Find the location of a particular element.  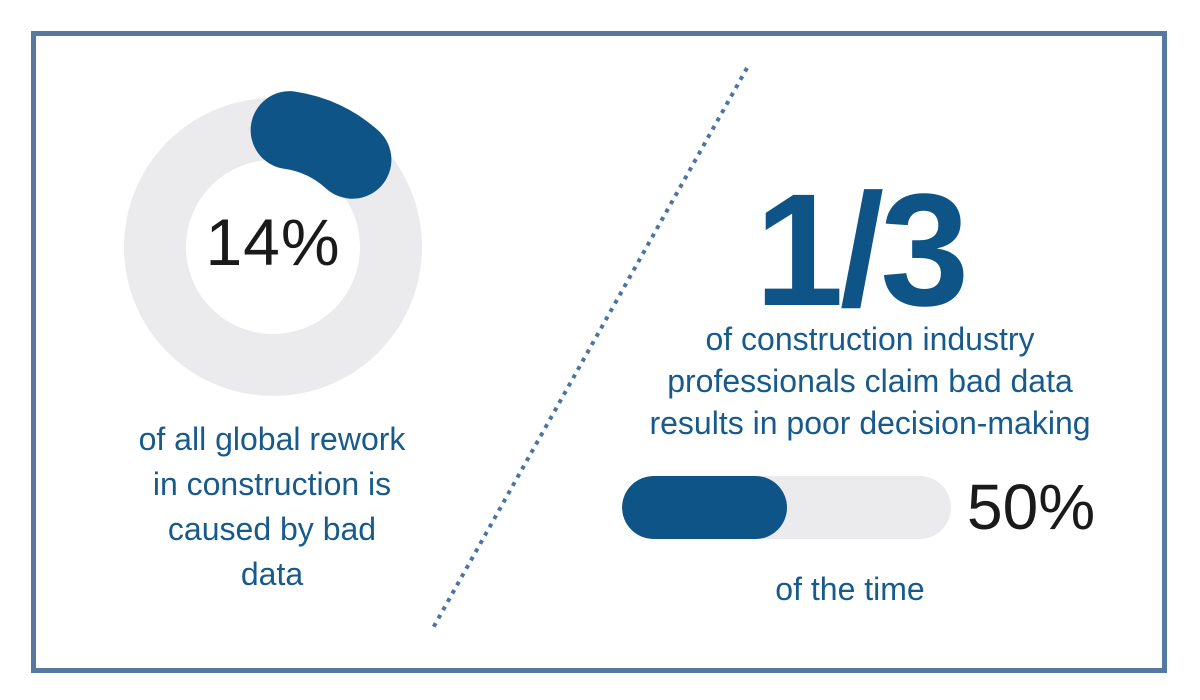

progress-row: 50% is located at coordinates (859, 507).